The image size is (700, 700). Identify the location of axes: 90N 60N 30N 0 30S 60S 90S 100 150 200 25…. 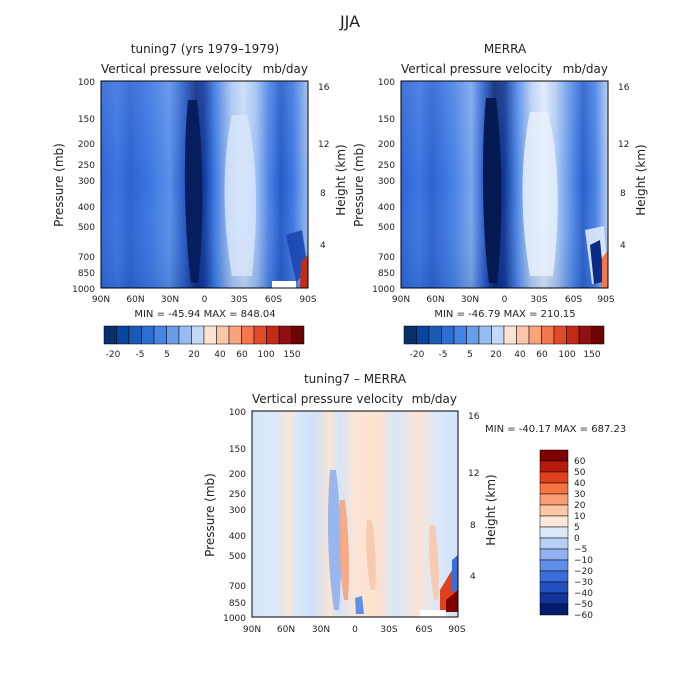
(500, 191).